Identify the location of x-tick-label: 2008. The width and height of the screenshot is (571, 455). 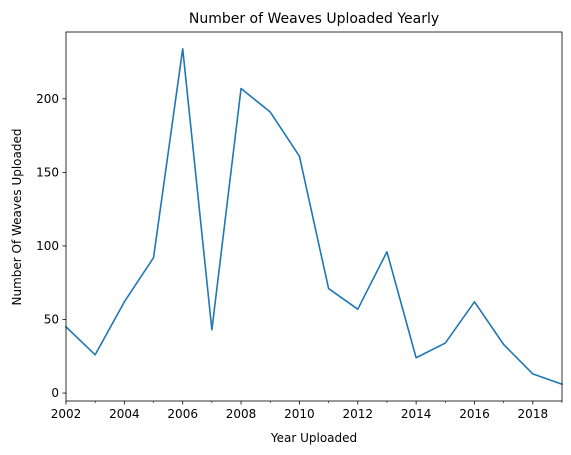
(241, 414).